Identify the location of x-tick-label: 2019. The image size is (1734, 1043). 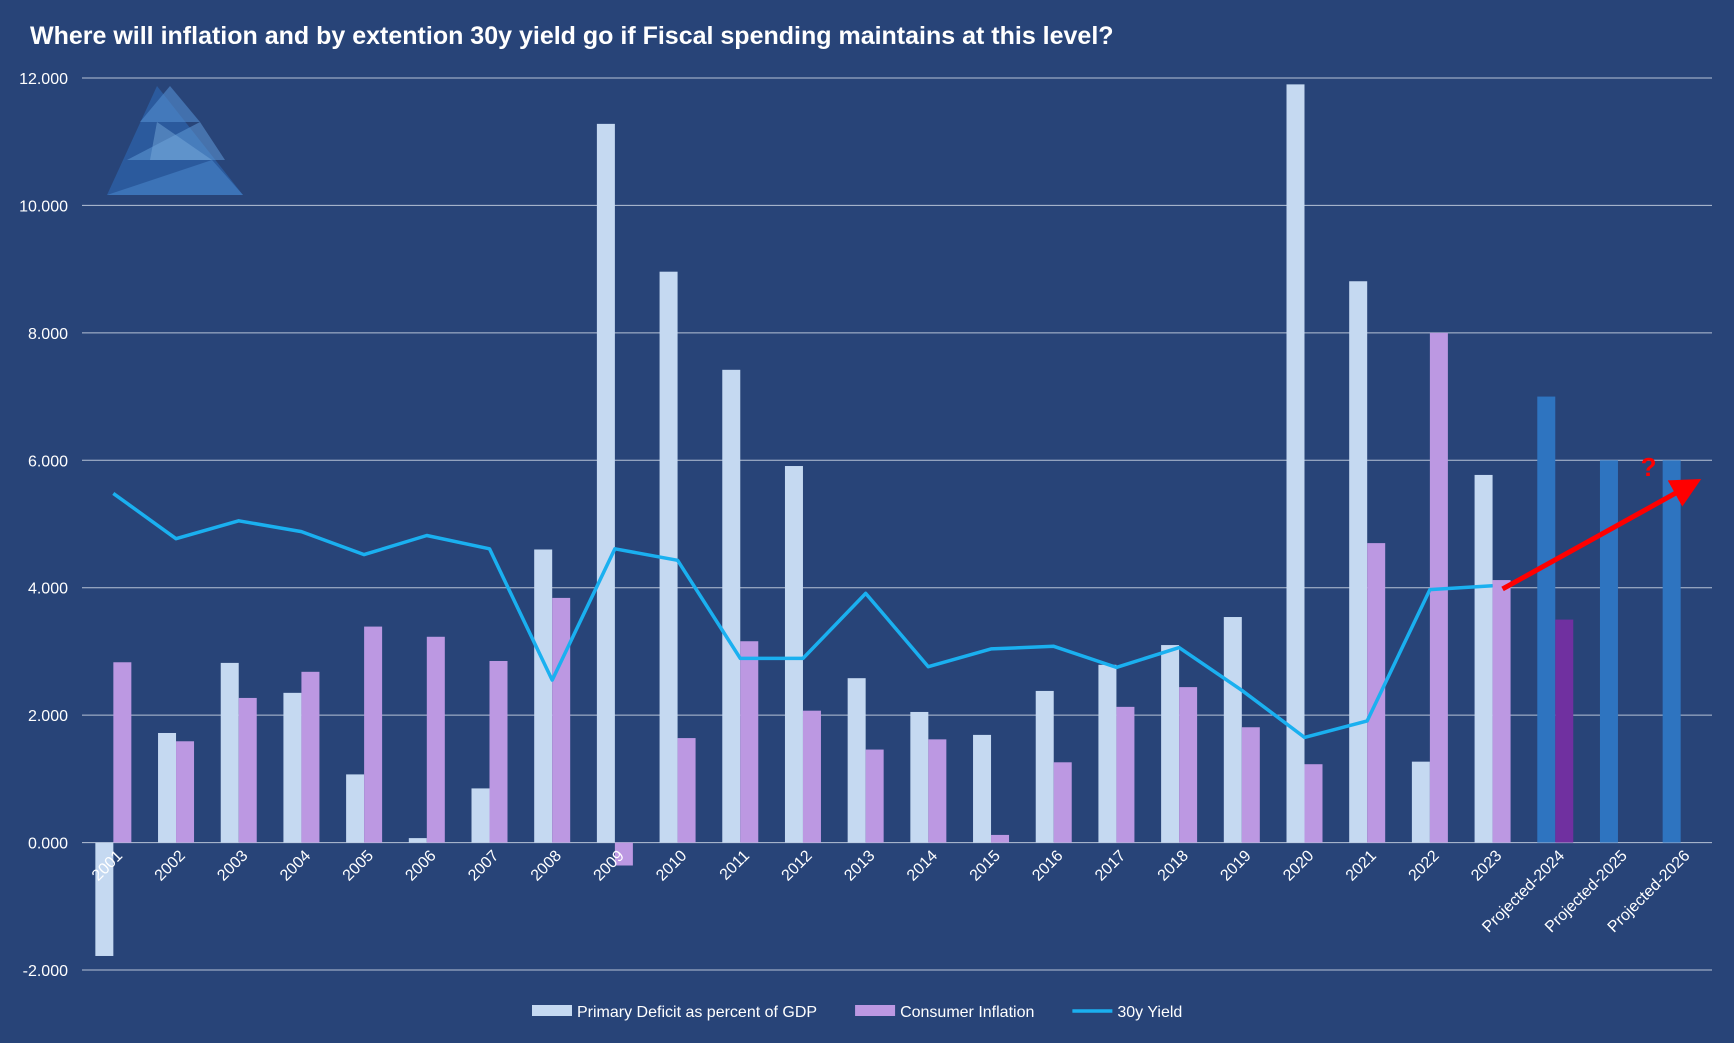
(1235, 865).